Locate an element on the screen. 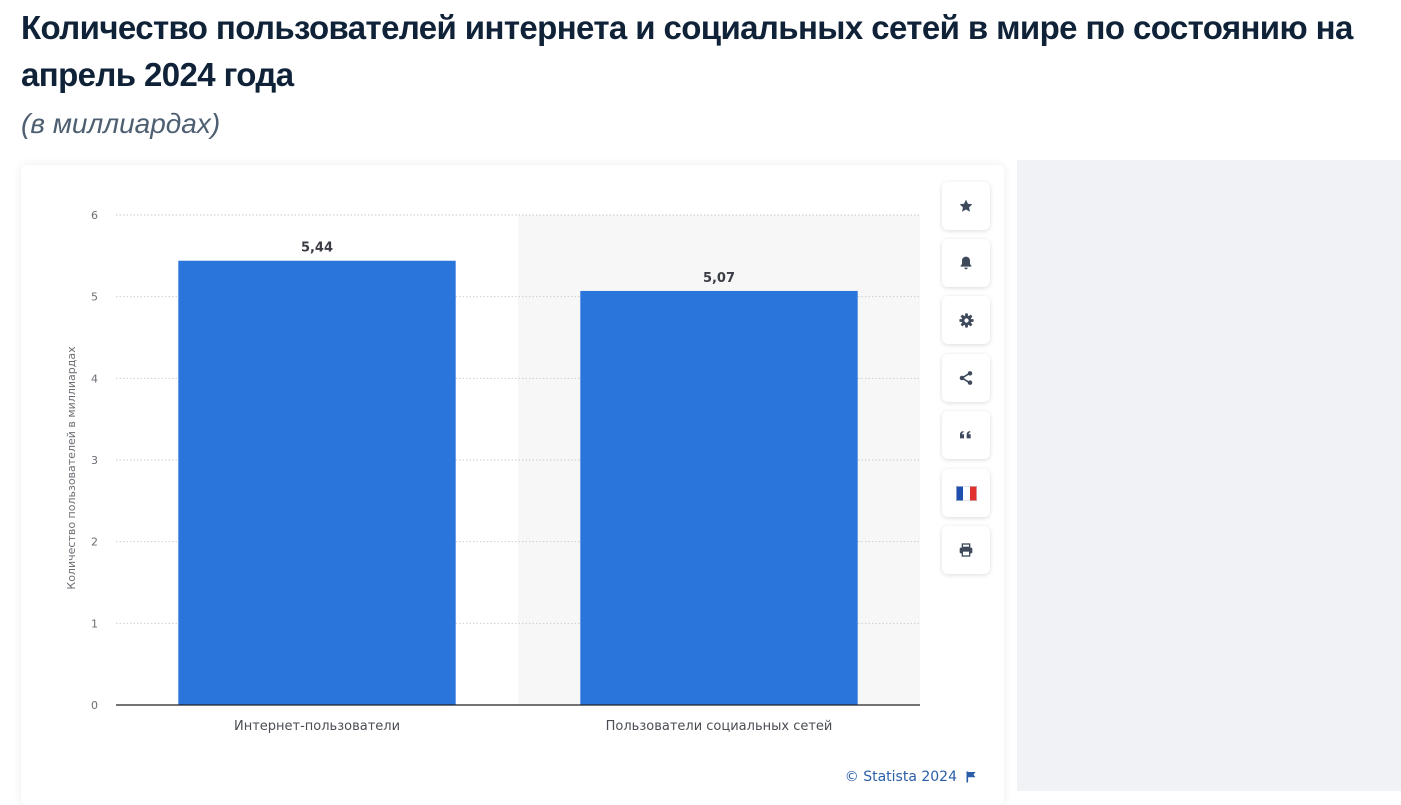 The height and width of the screenshot is (805, 1401). y-tick-label: 4 is located at coordinates (94, 378).